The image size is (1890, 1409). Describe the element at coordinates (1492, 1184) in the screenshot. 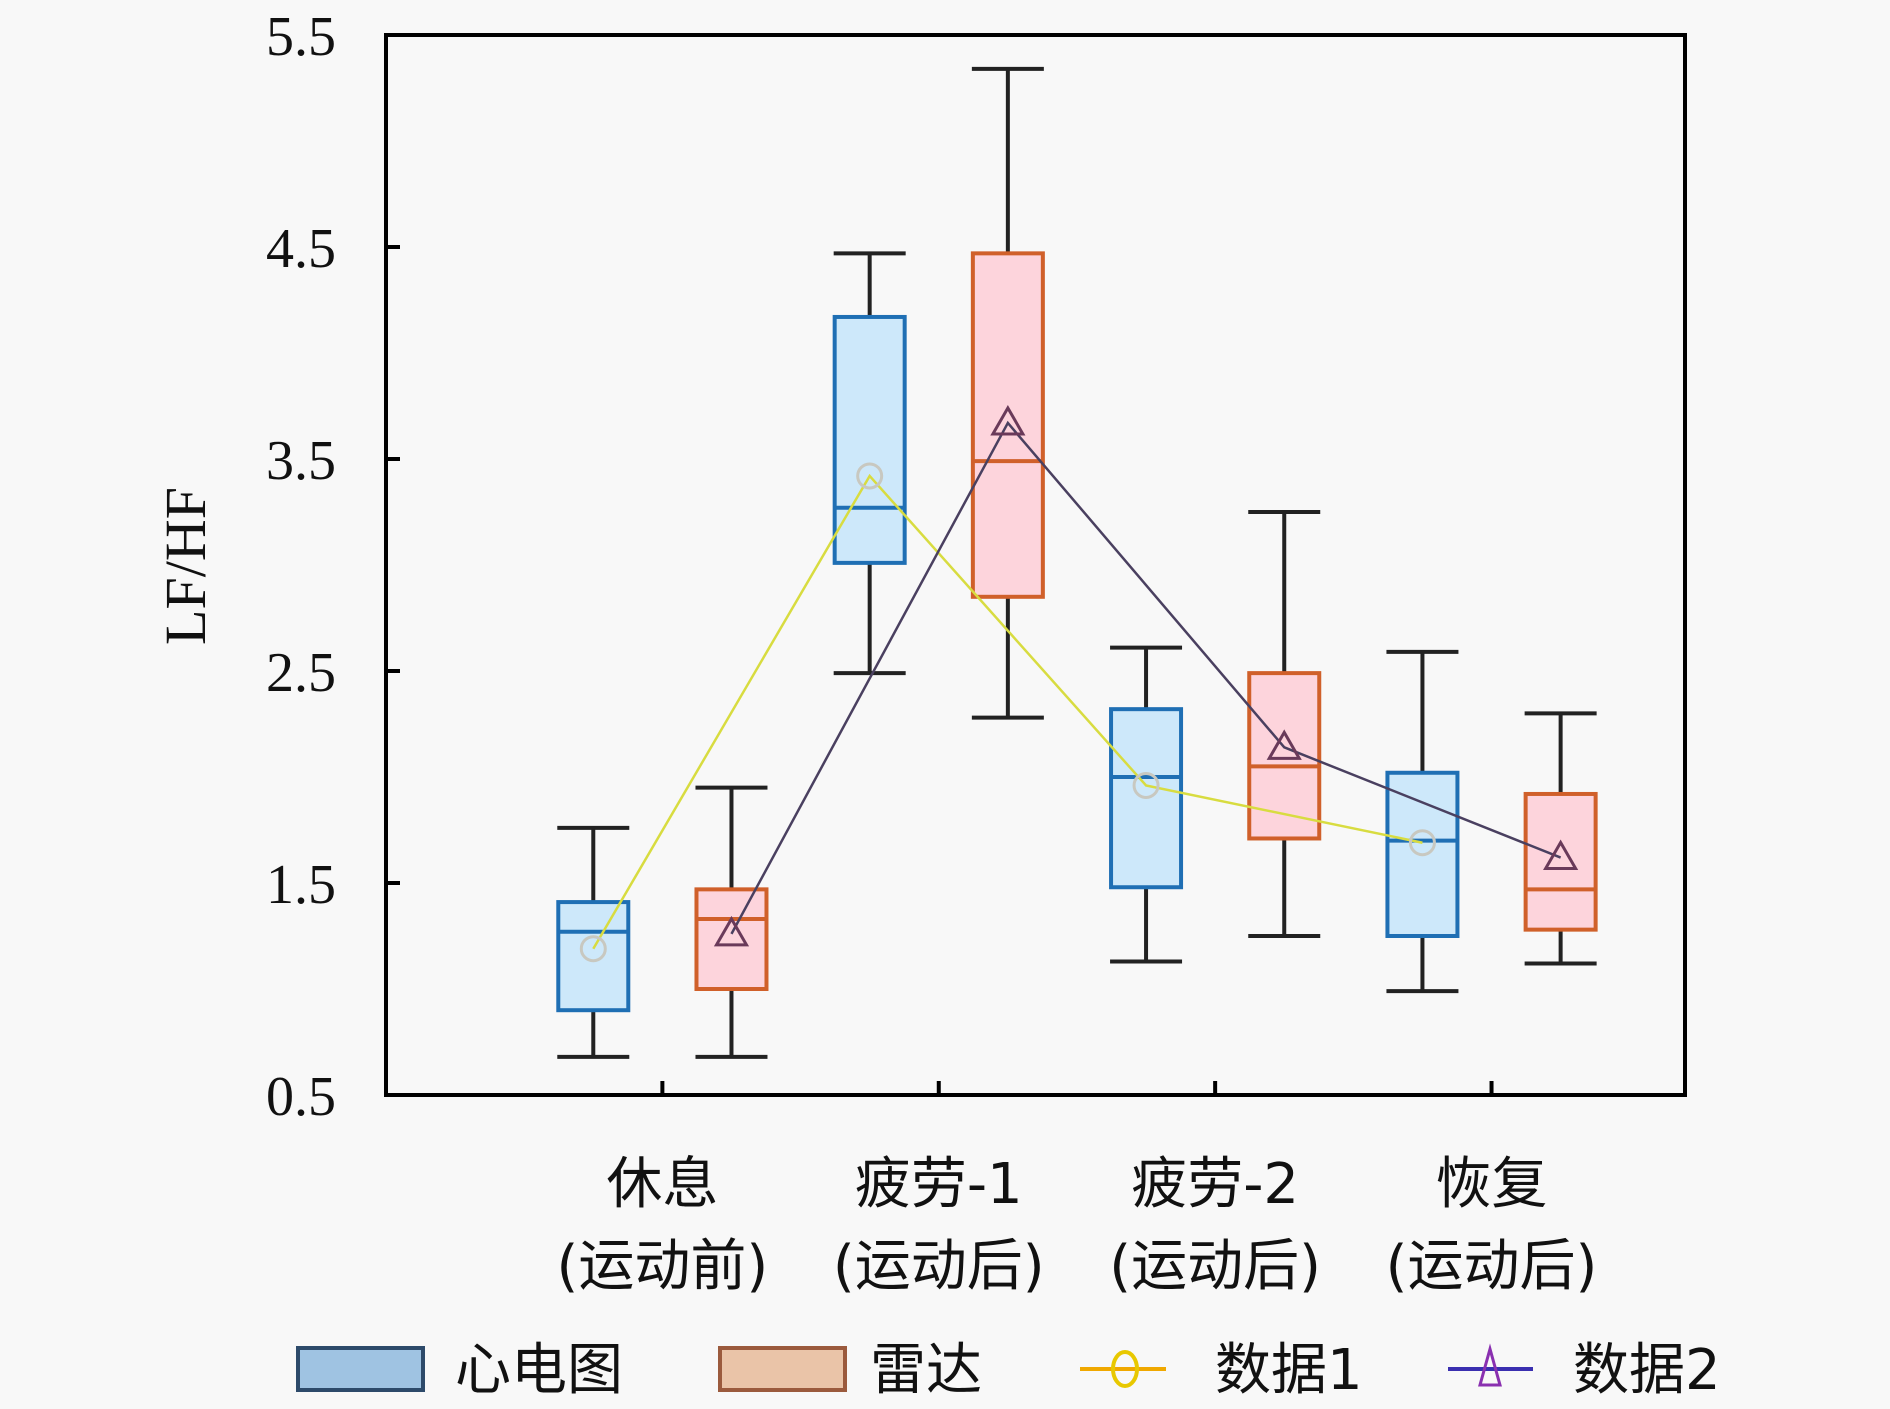

I see `x-tick-label-line1: 恢复` at that location.